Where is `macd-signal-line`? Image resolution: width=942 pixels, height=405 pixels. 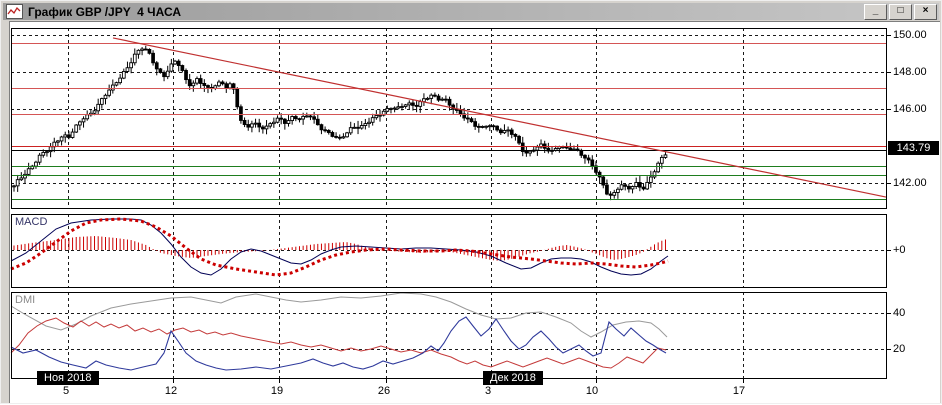
macd-signal-line is located at coordinates (339, 247).